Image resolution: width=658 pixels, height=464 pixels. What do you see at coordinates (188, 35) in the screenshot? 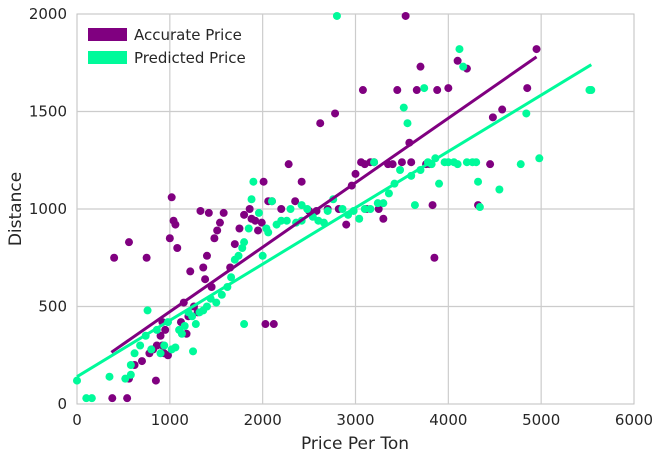
I see `legend-label-accurate-price: Accurate Price` at bounding box center [188, 35].